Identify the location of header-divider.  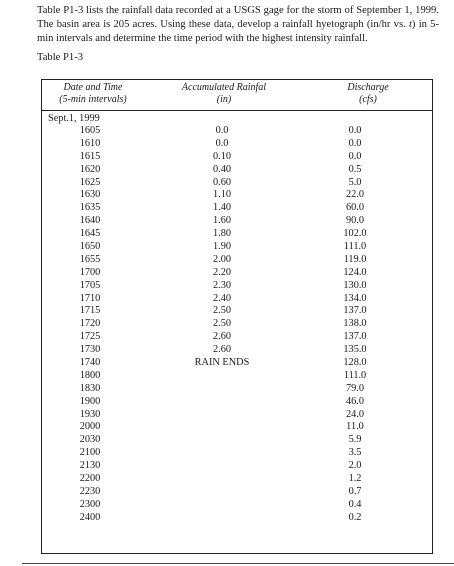
(237, 110).